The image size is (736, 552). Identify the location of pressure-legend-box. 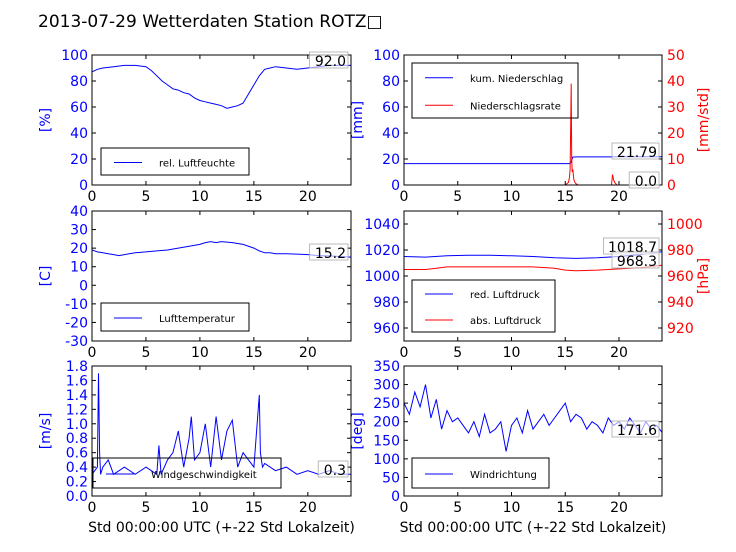
(483, 306).